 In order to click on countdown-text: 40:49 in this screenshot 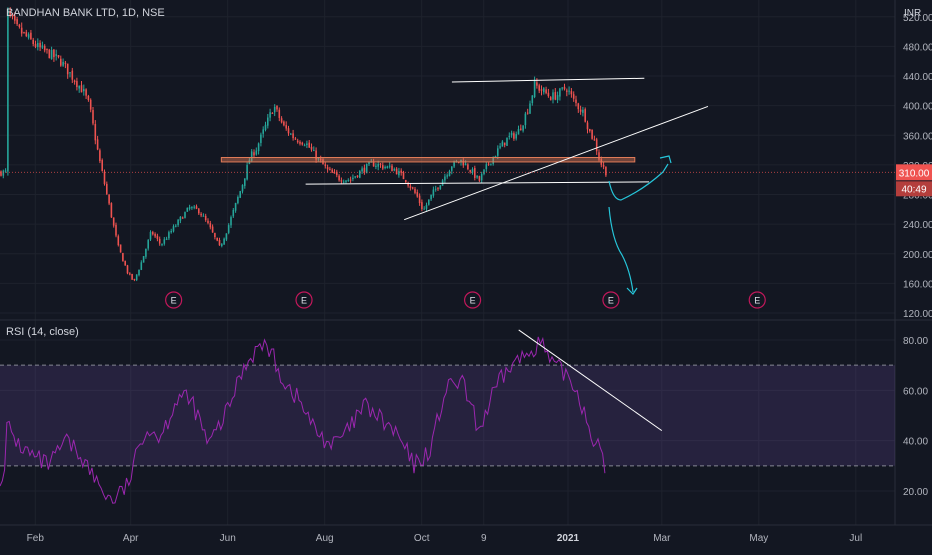, I will do `click(913, 189)`.